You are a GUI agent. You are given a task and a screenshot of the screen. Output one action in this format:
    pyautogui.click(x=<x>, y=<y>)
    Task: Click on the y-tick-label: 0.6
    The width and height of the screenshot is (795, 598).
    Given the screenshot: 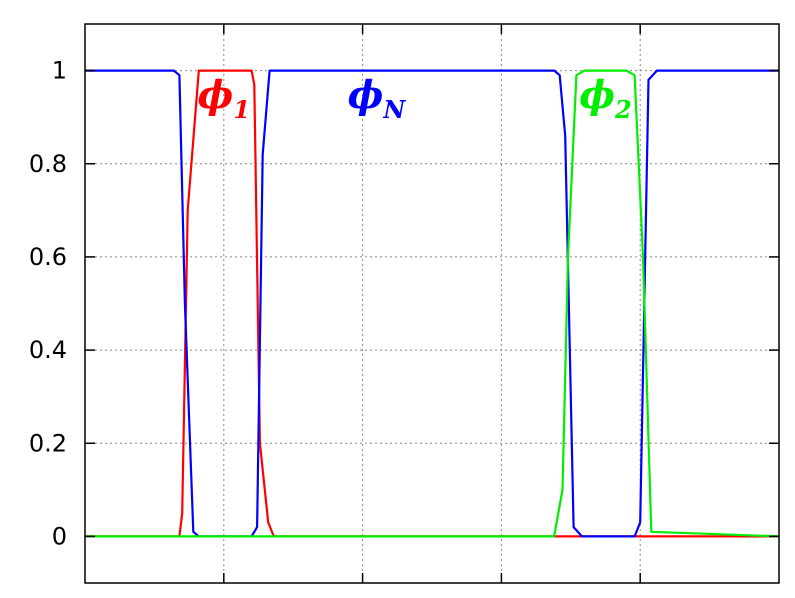 What is the action you would take?
    pyautogui.click(x=48, y=257)
    